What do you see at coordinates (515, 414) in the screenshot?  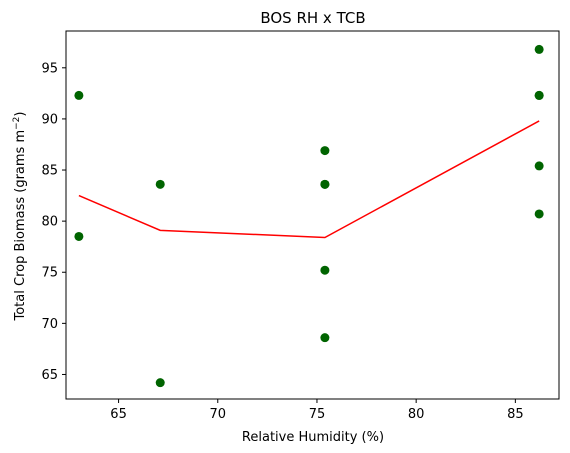 I see `x-tick-label-85: 85` at bounding box center [515, 414].